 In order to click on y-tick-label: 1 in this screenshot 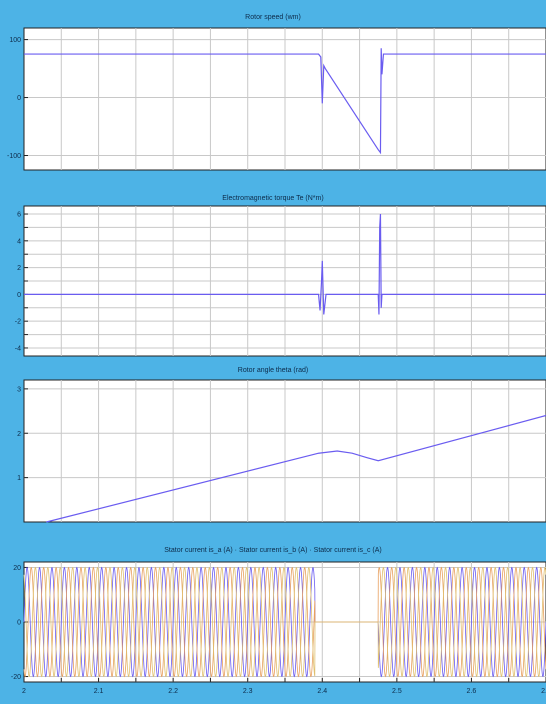, I will do `click(19, 478)`.